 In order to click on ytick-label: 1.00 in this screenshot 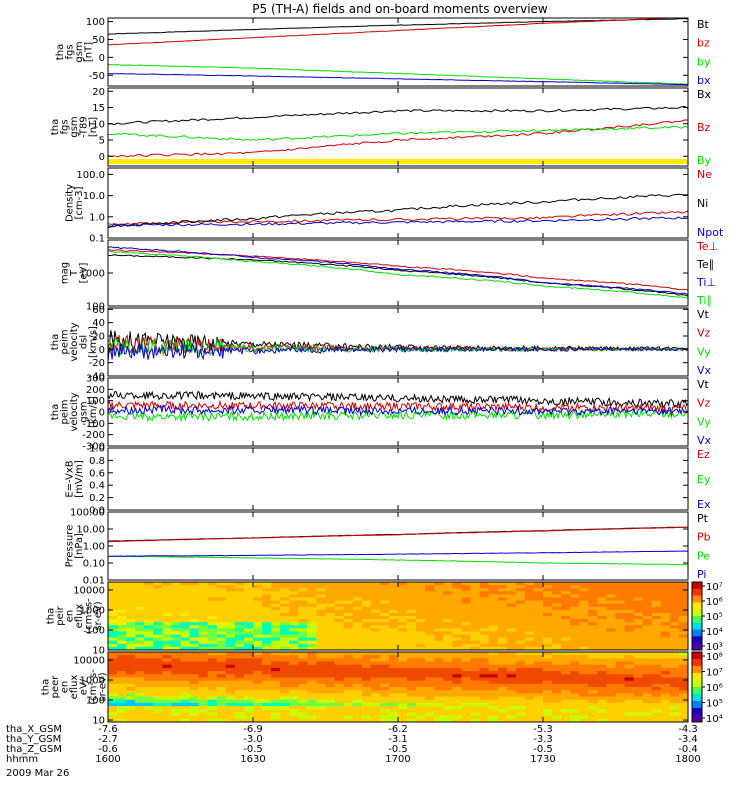, I will do `click(94, 547)`.